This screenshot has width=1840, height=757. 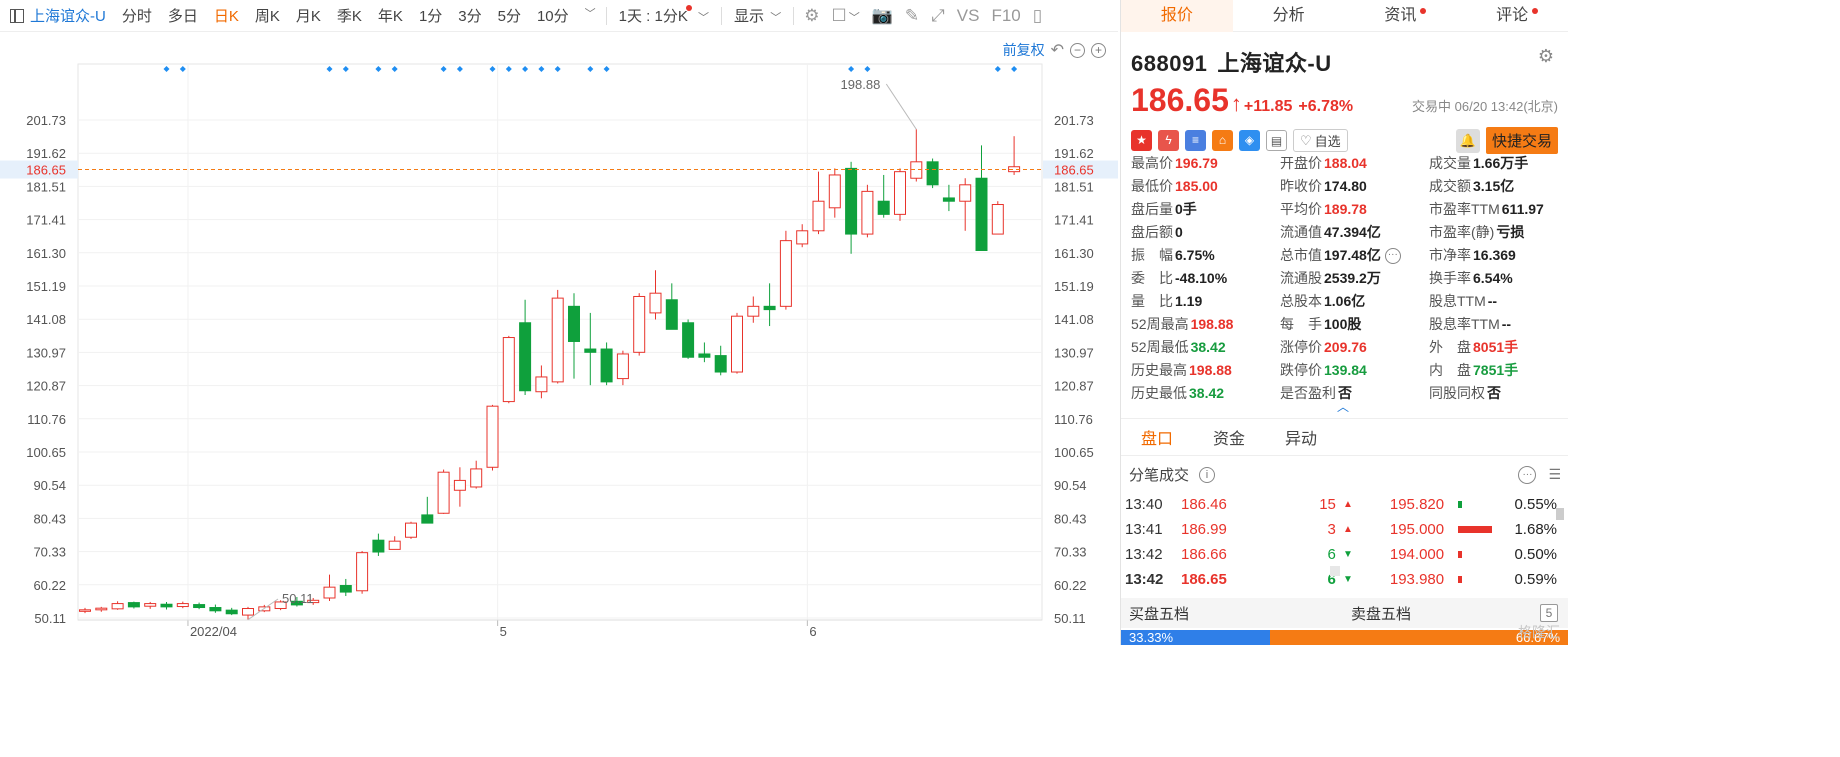 What do you see at coordinates (1057, 50) in the screenshot?
I see `undo-icon: ↶` at bounding box center [1057, 50].